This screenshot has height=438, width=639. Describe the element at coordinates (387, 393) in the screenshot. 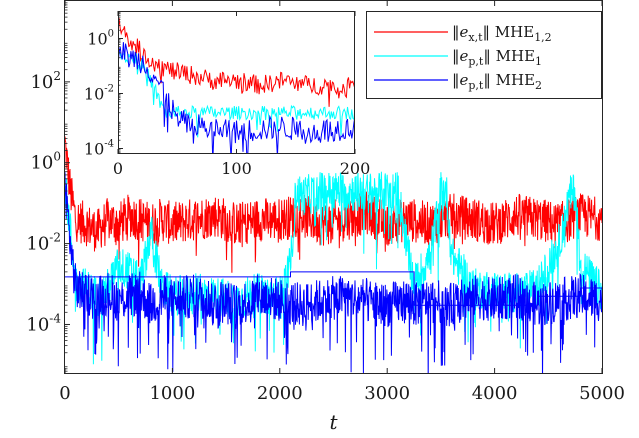

I see `main-xtick-label: 3000` at that location.